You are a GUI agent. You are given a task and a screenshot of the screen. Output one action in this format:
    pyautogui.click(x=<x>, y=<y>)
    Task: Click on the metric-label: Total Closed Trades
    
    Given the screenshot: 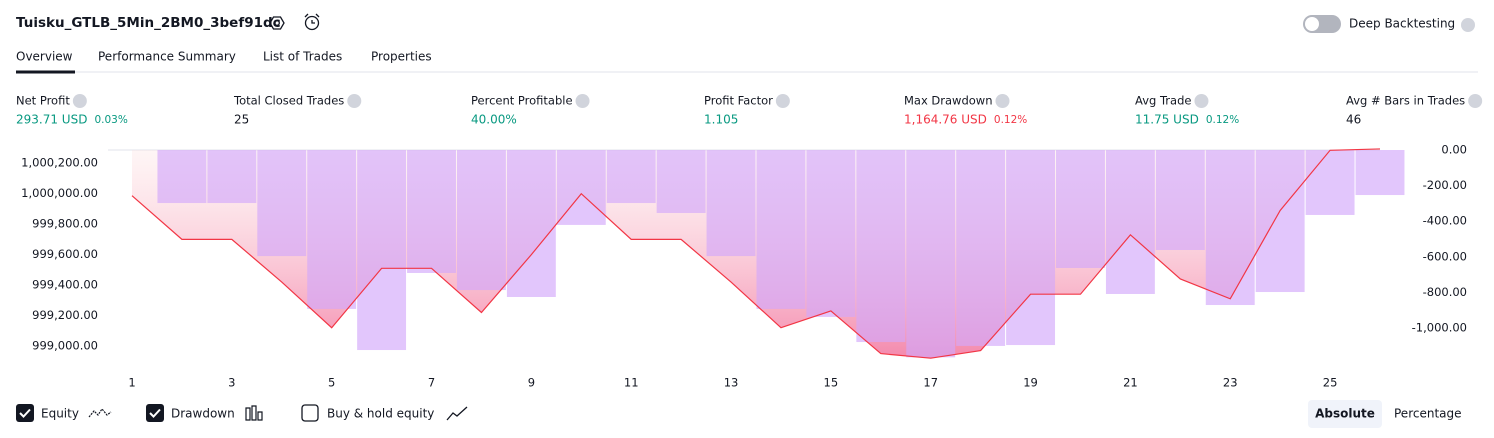 What is the action you would take?
    pyautogui.click(x=288, y=101)
    